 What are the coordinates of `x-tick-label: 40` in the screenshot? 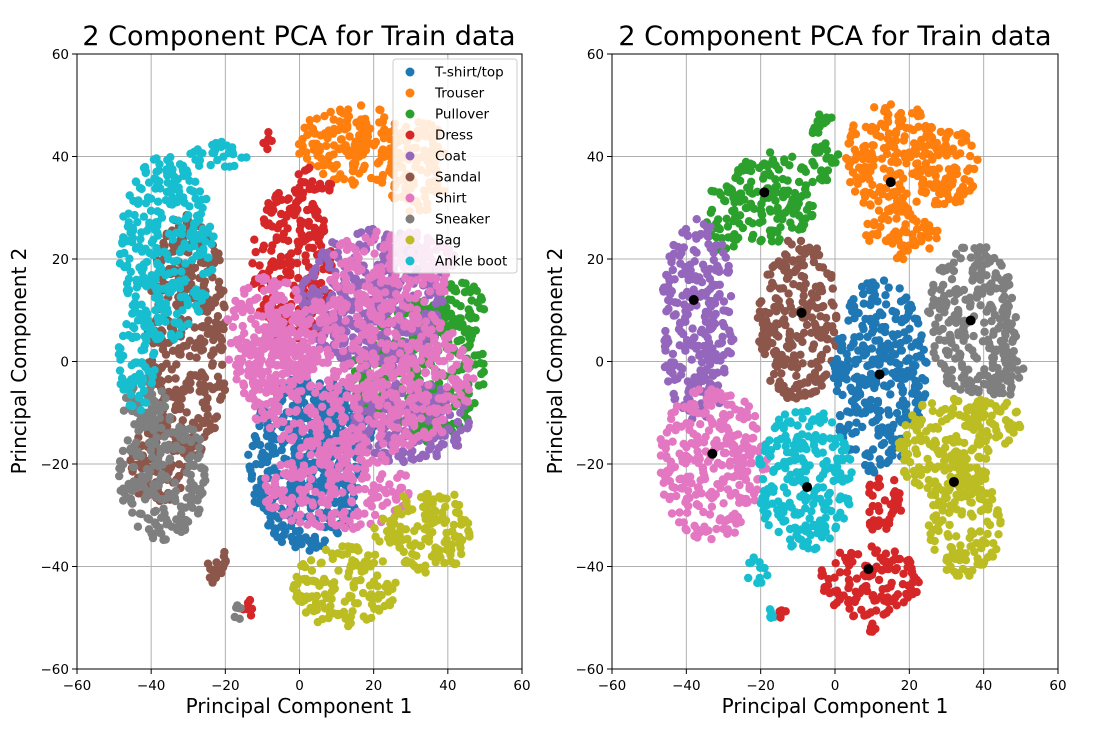 It's located at (447, 686).